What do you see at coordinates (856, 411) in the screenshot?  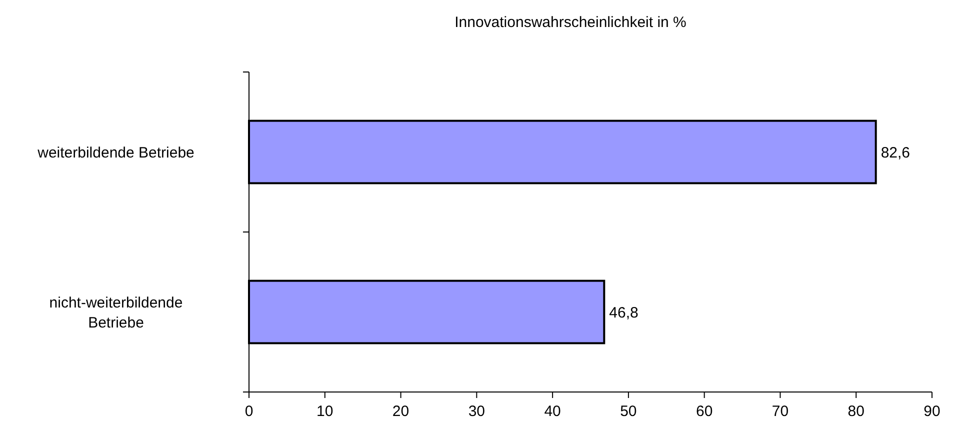 I see `x-tick-label: 80` at bounding box center [856, 411].